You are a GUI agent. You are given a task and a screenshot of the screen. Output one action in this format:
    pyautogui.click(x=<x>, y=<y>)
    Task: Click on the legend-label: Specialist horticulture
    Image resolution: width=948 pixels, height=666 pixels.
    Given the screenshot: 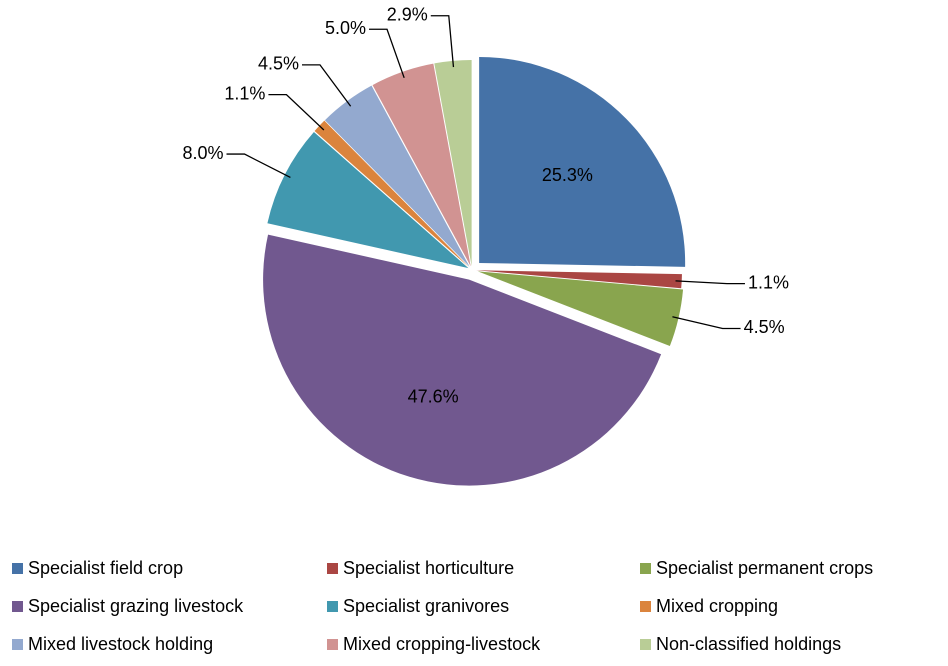 What is the action you would take?
    pyautogui.click(x=428, y=568)
    